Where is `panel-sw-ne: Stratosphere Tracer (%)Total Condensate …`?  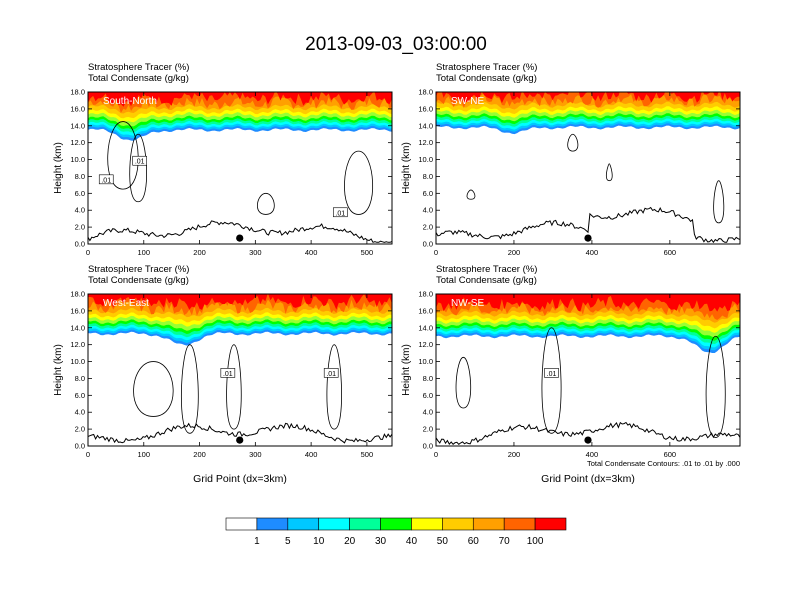 panel-sw-ne: Stratosphere Tracer (%)Total Condensate … is located at coordinates (571, 159).